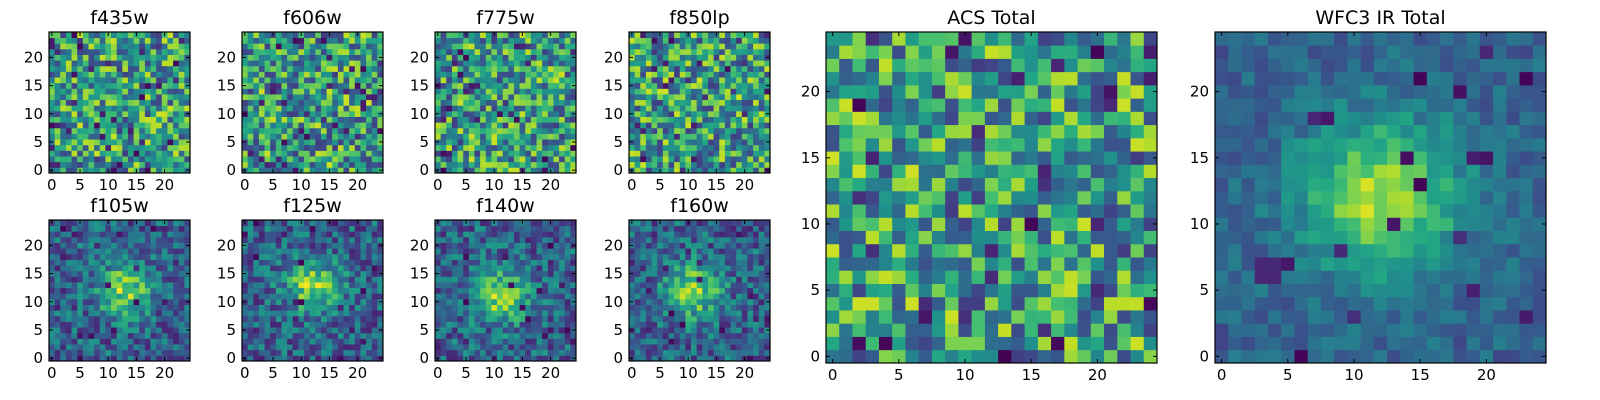 Image resolution: width=1600 pixels, height=400 pixels. Describe the element at coordinates (312, 18) in the screenshot. I see `panel-title: f606w` at that location.